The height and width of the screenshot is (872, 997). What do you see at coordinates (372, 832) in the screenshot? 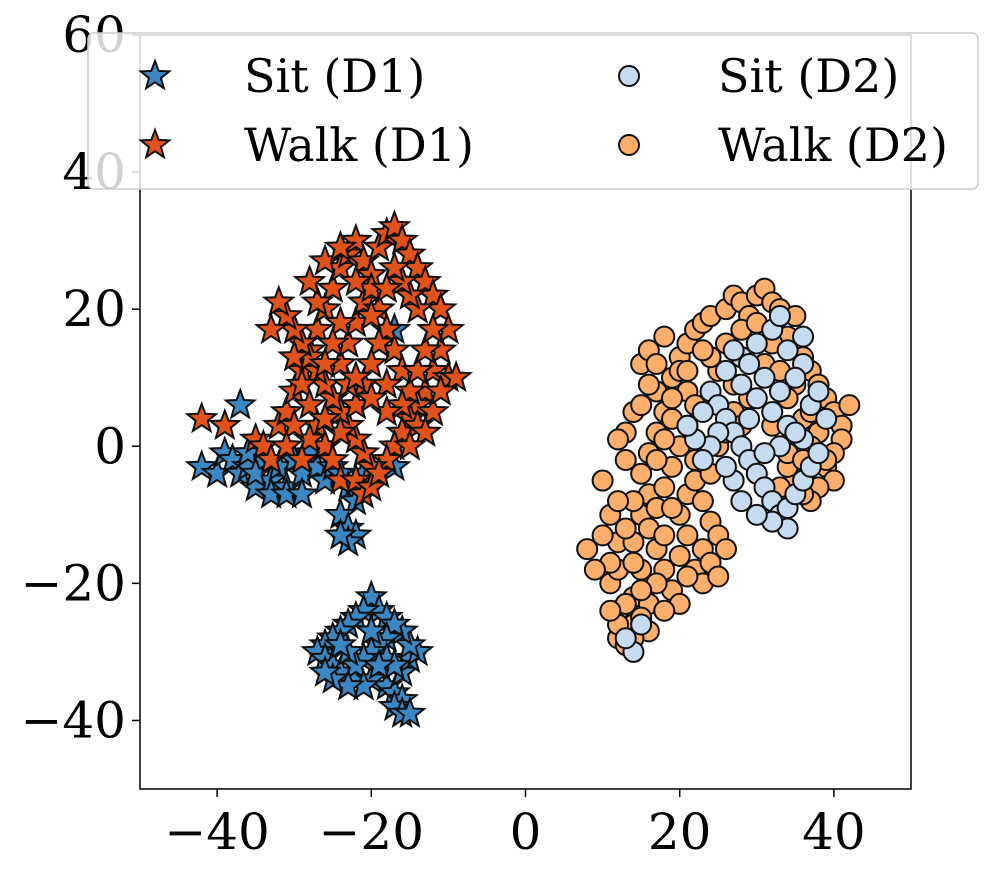
I see `x-tick-label: −20` at bounding box center [372, 832].